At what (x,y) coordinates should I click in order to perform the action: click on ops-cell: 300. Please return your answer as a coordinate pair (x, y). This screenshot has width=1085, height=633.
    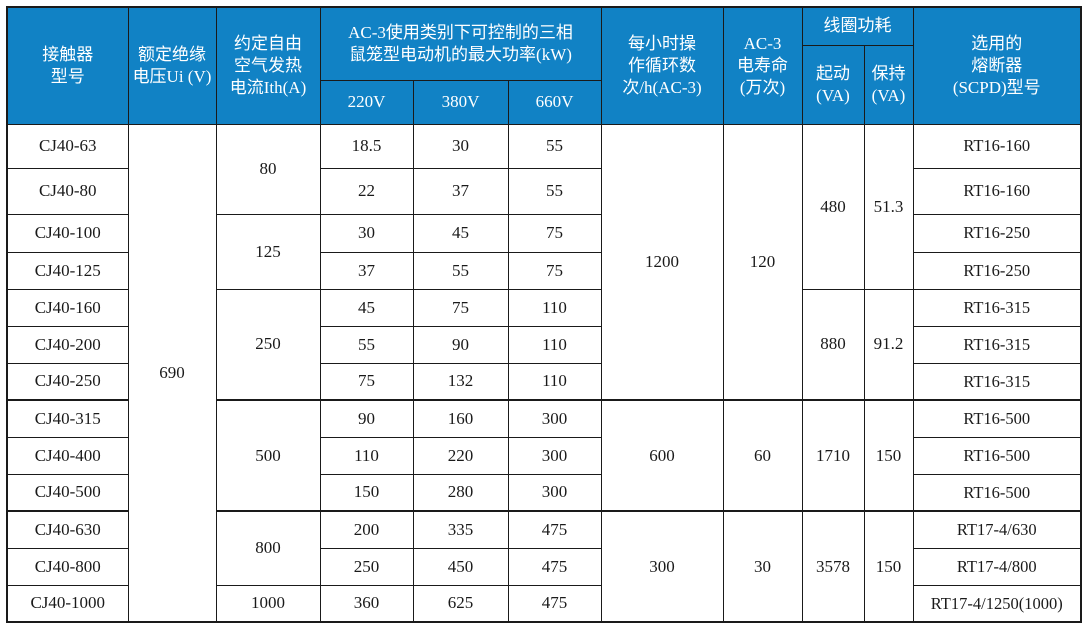
    Looking at the image, I should click on (662, 566).